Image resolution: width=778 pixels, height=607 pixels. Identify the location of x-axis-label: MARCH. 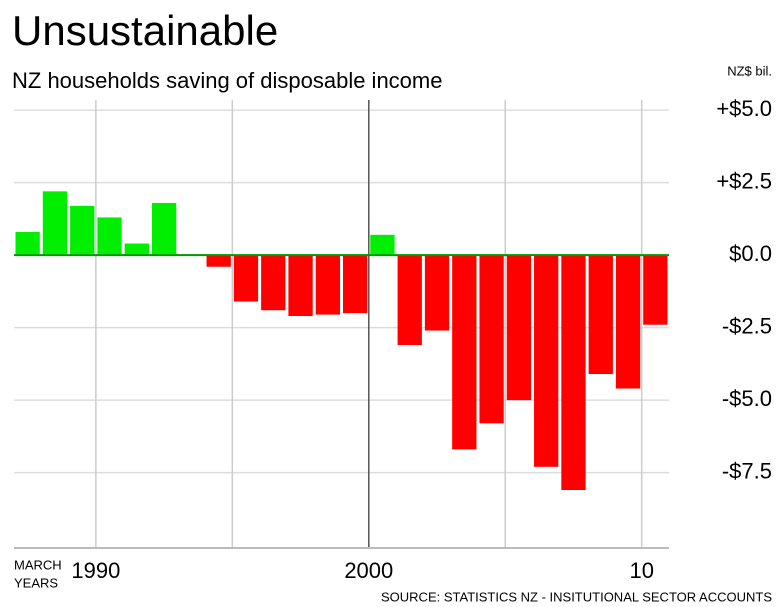
(38, 564).